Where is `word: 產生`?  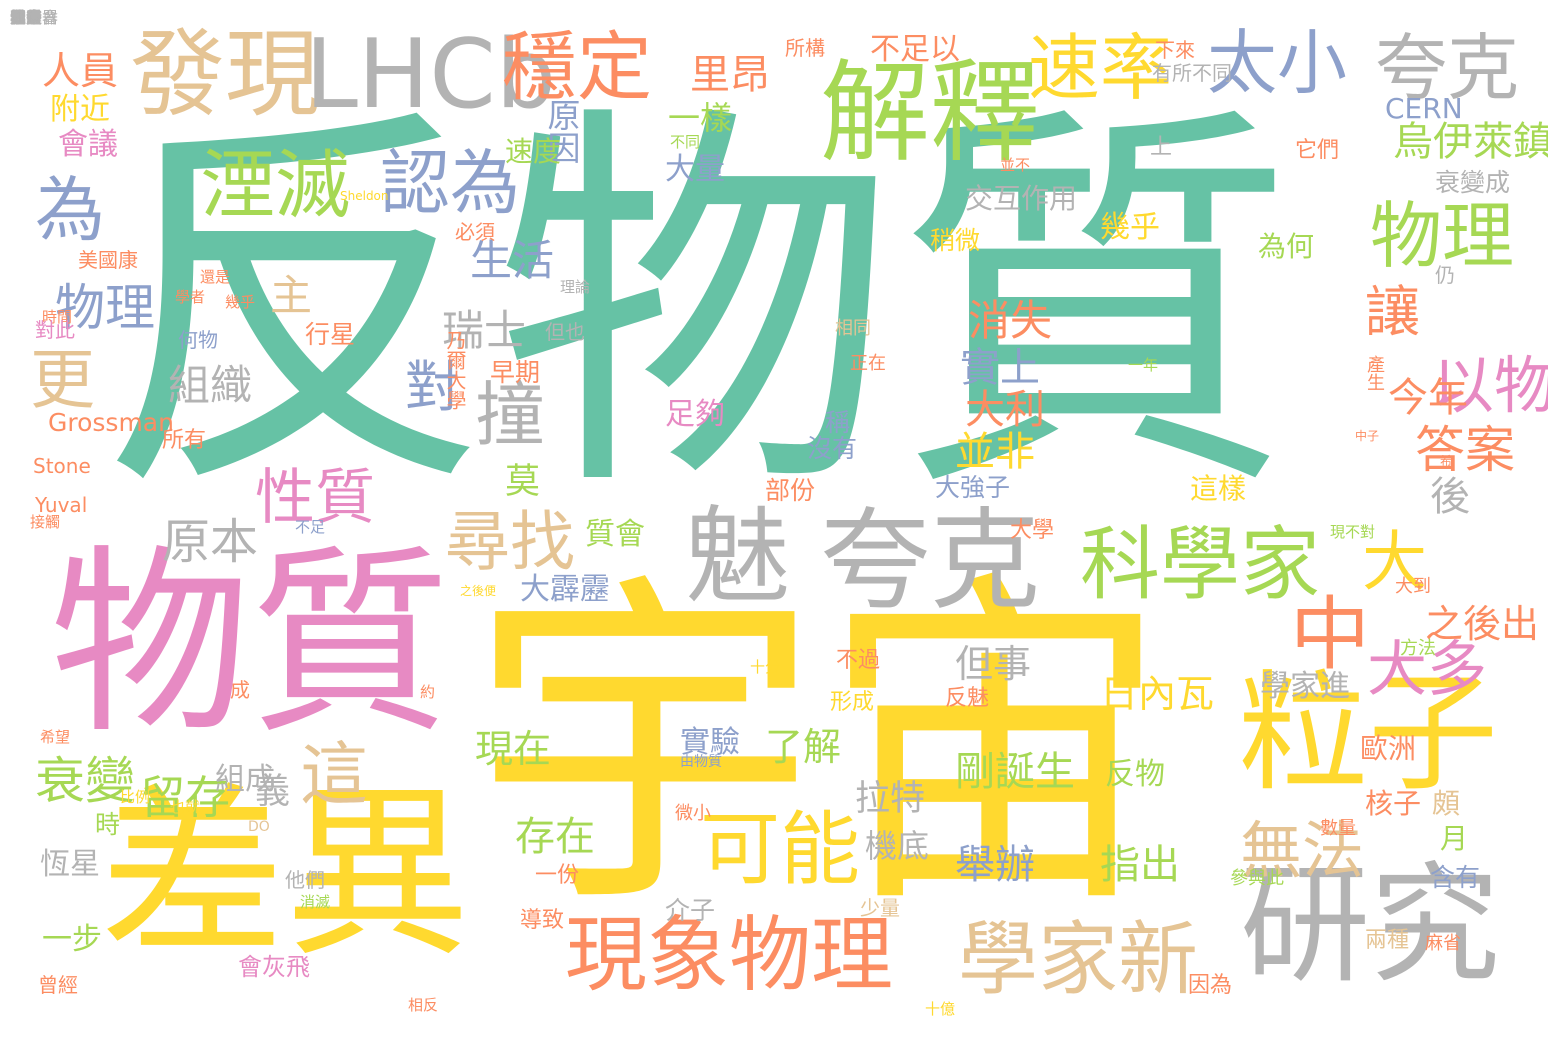 word: 產生 is located at coordinates (1374, 373).